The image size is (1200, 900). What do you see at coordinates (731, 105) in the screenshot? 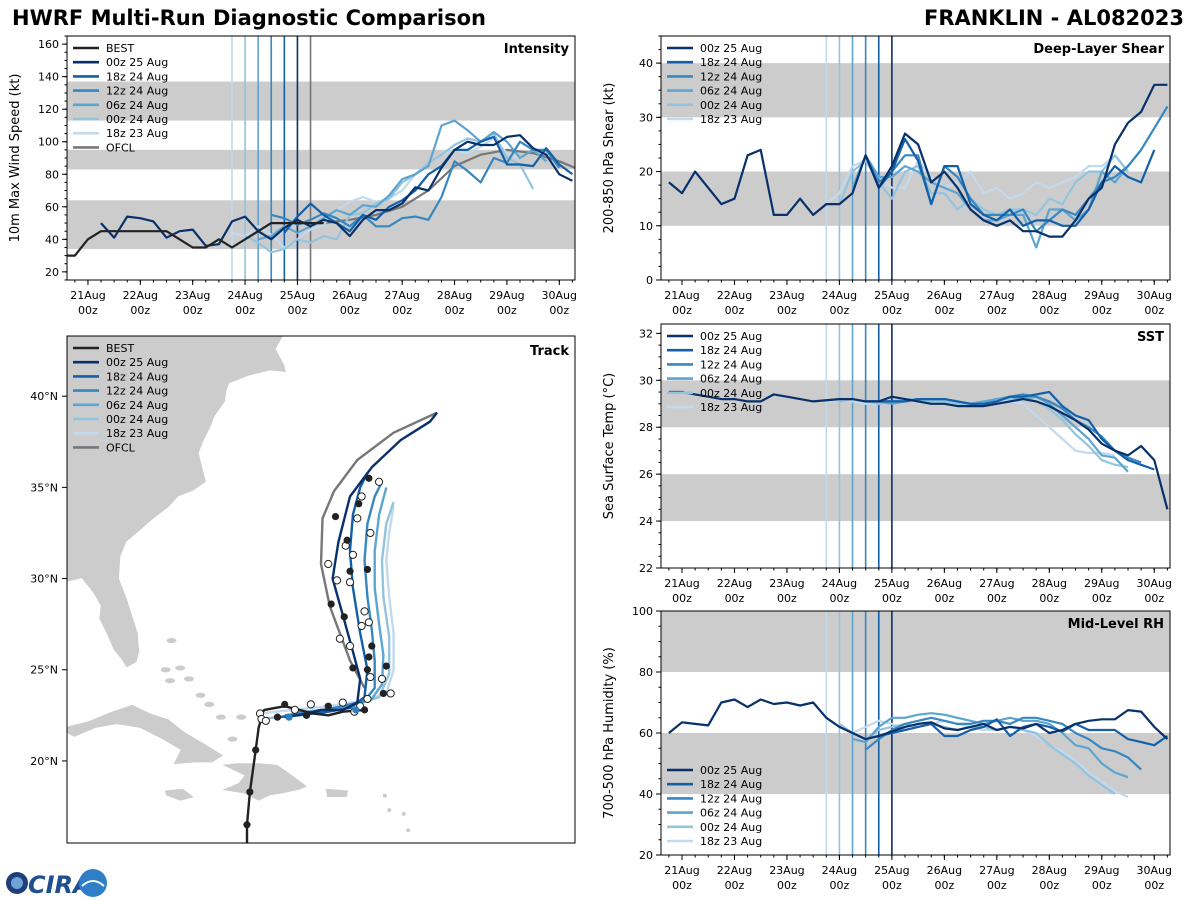
I see `shear-legend-label: 00z 24 Aug` at bounding box center [731, 105].